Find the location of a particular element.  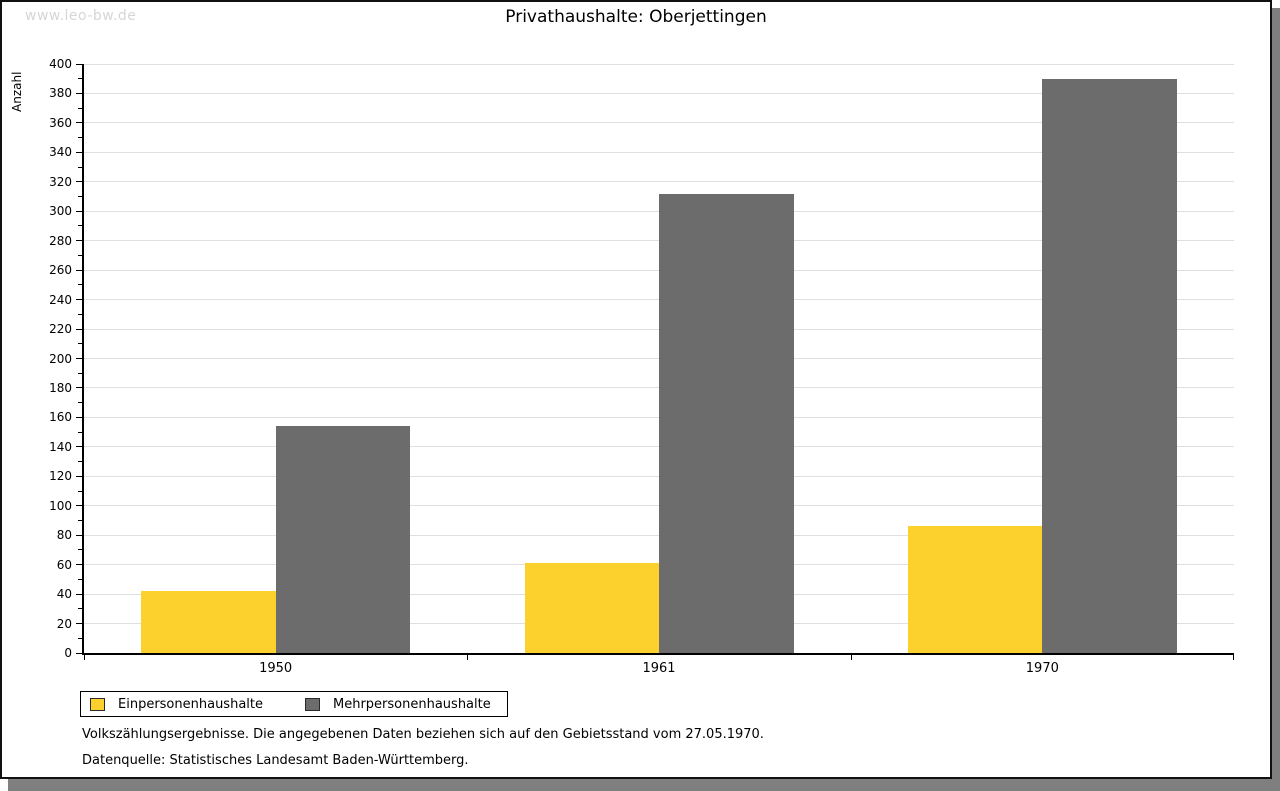

legend-swatch-mehrpersonenhaushalte is located at coordinates (312, 704).